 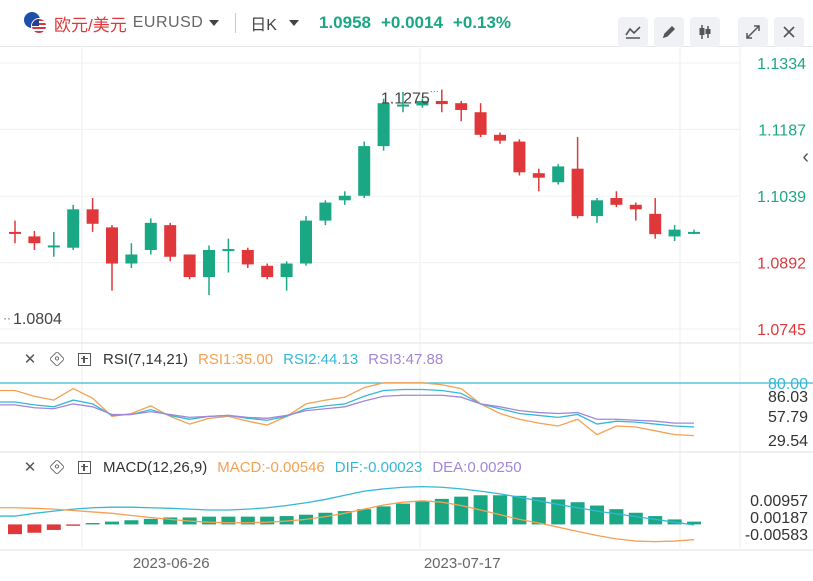 I want to click on header-divider, so click(x=236, y=23).